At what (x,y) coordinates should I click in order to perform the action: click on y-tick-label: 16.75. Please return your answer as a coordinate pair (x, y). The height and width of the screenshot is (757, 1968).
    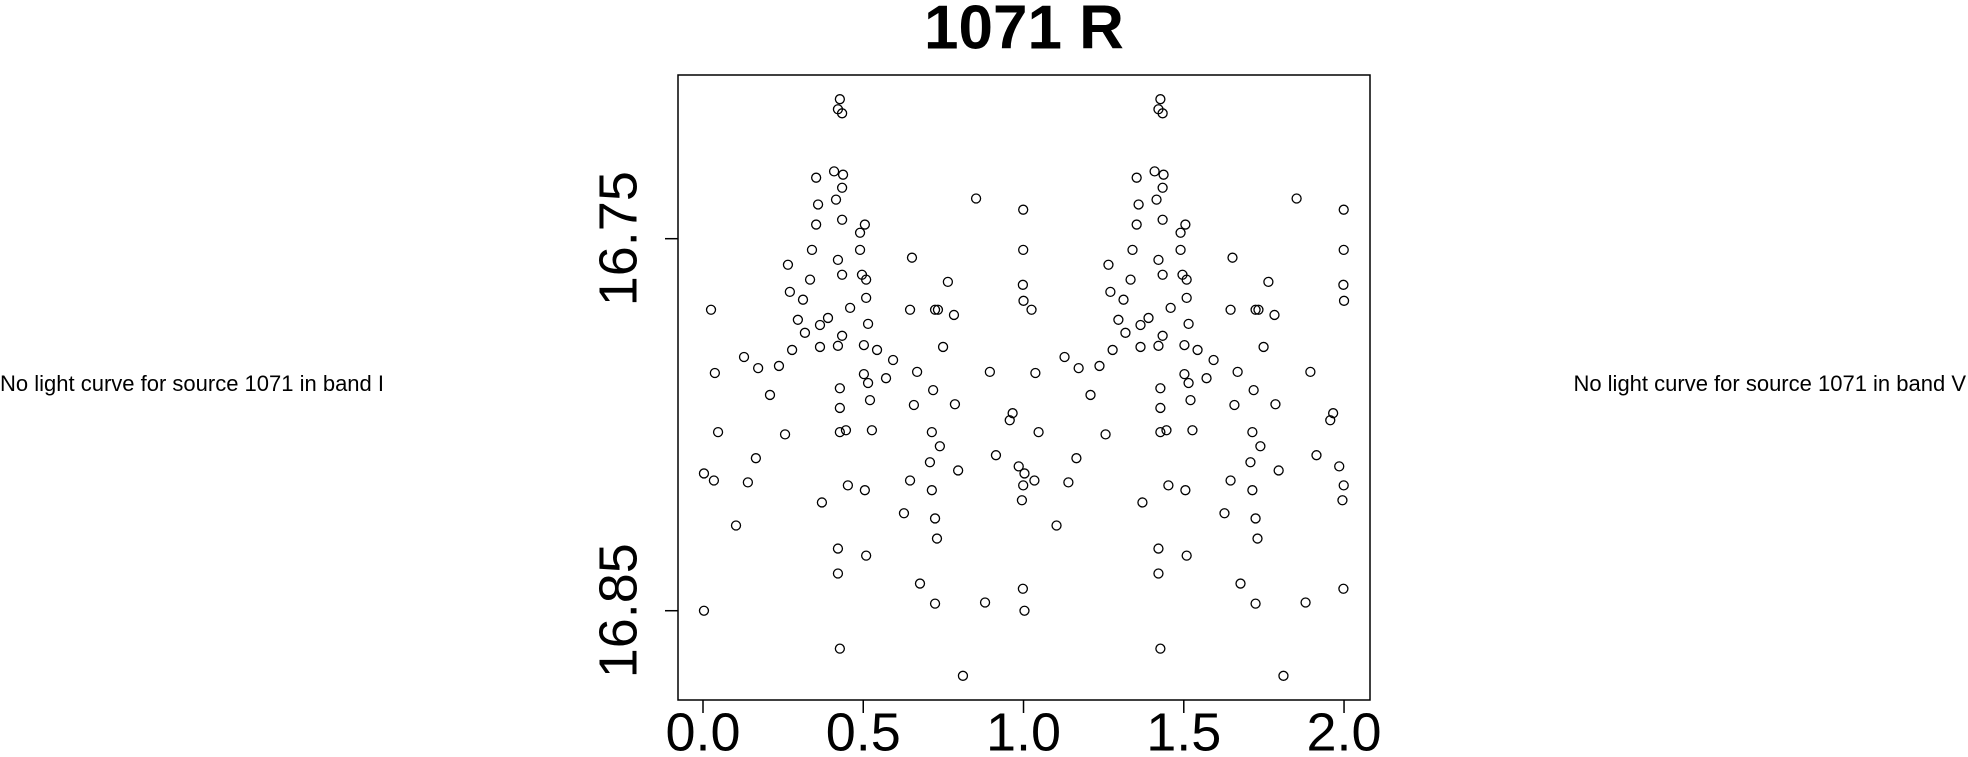
    Looking at the image, I should click on (618, 238).